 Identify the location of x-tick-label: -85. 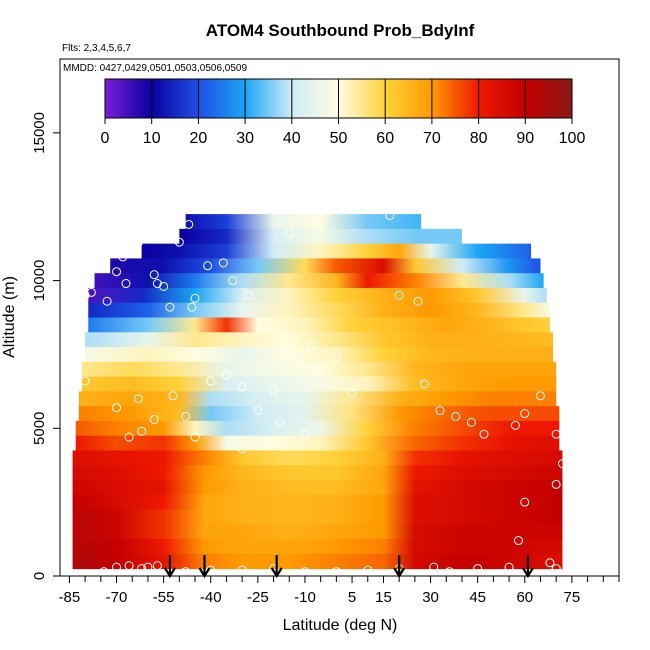
(70, 597).